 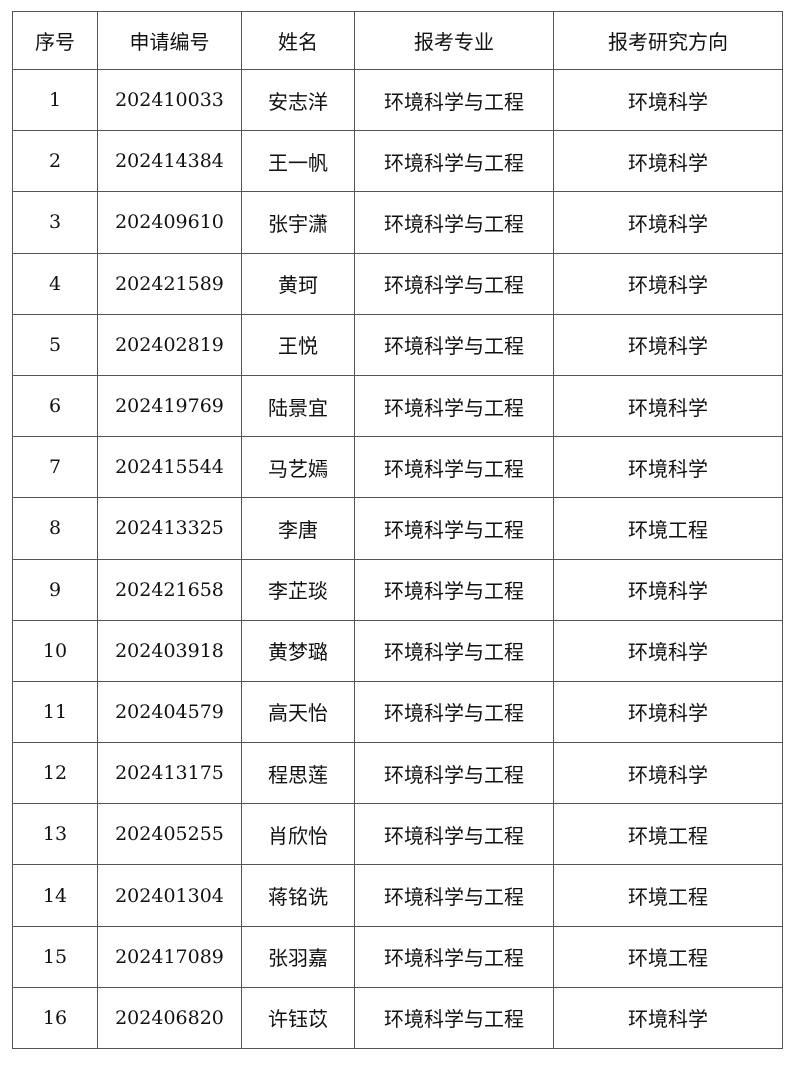 I want to click on cell-index: 14, so click(x=55, y=895).